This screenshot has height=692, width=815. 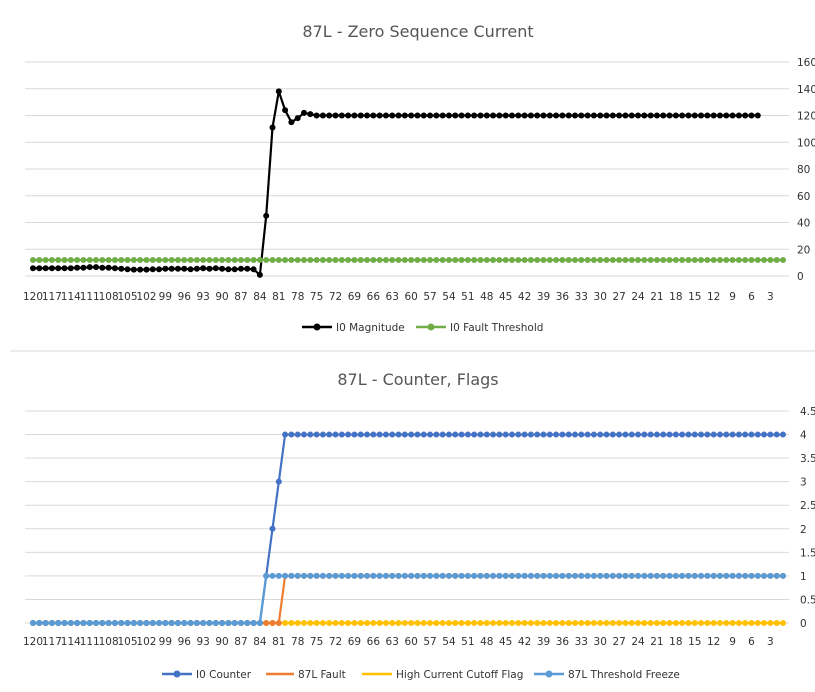 I want to click on c2-x-tick-label: 117, so click(x=52, y=642).